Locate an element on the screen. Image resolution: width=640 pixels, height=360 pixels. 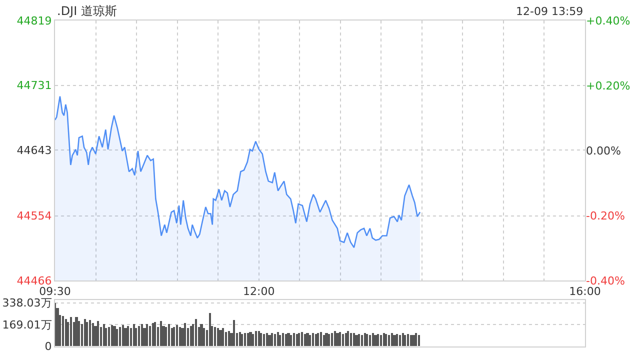
y-tick-label: 169.01万 is located at coordinates (27, 325).